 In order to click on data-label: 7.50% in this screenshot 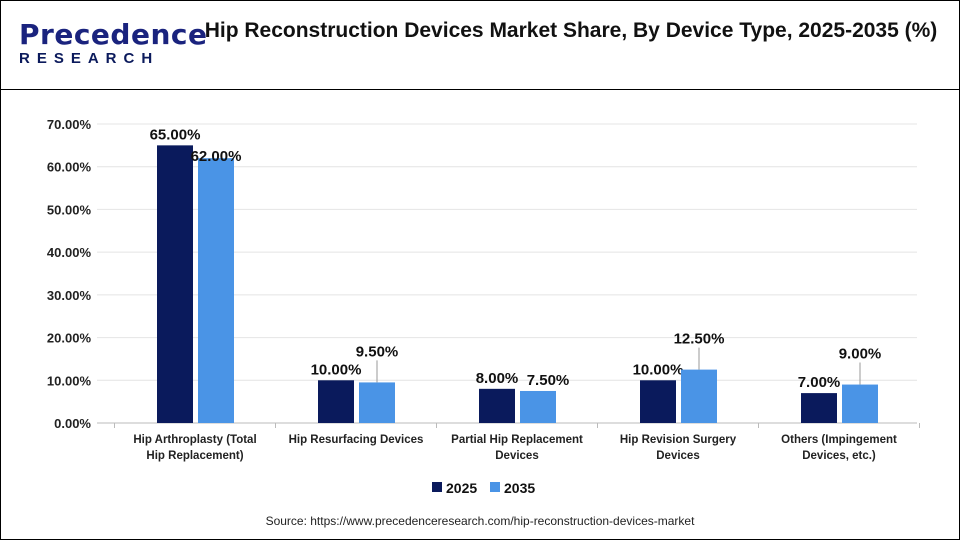, I will do `click(548, 380)`.